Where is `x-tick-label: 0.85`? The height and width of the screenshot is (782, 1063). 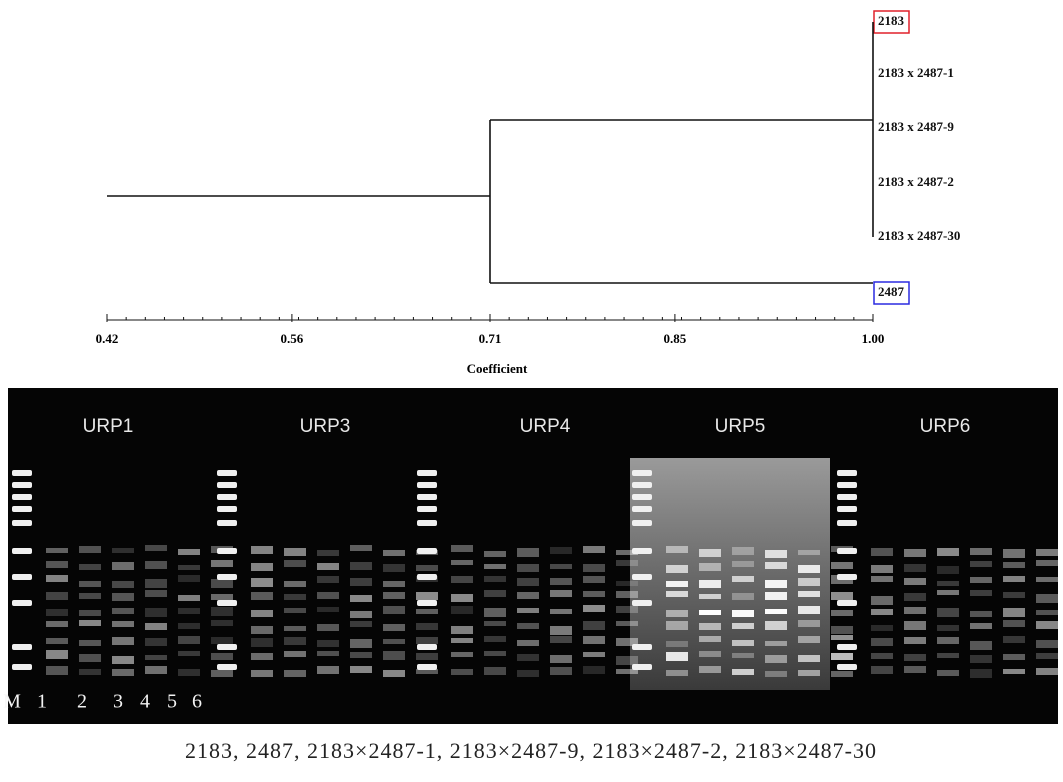 x-tick-label: 0.85 is located at coordinates (675, 338).